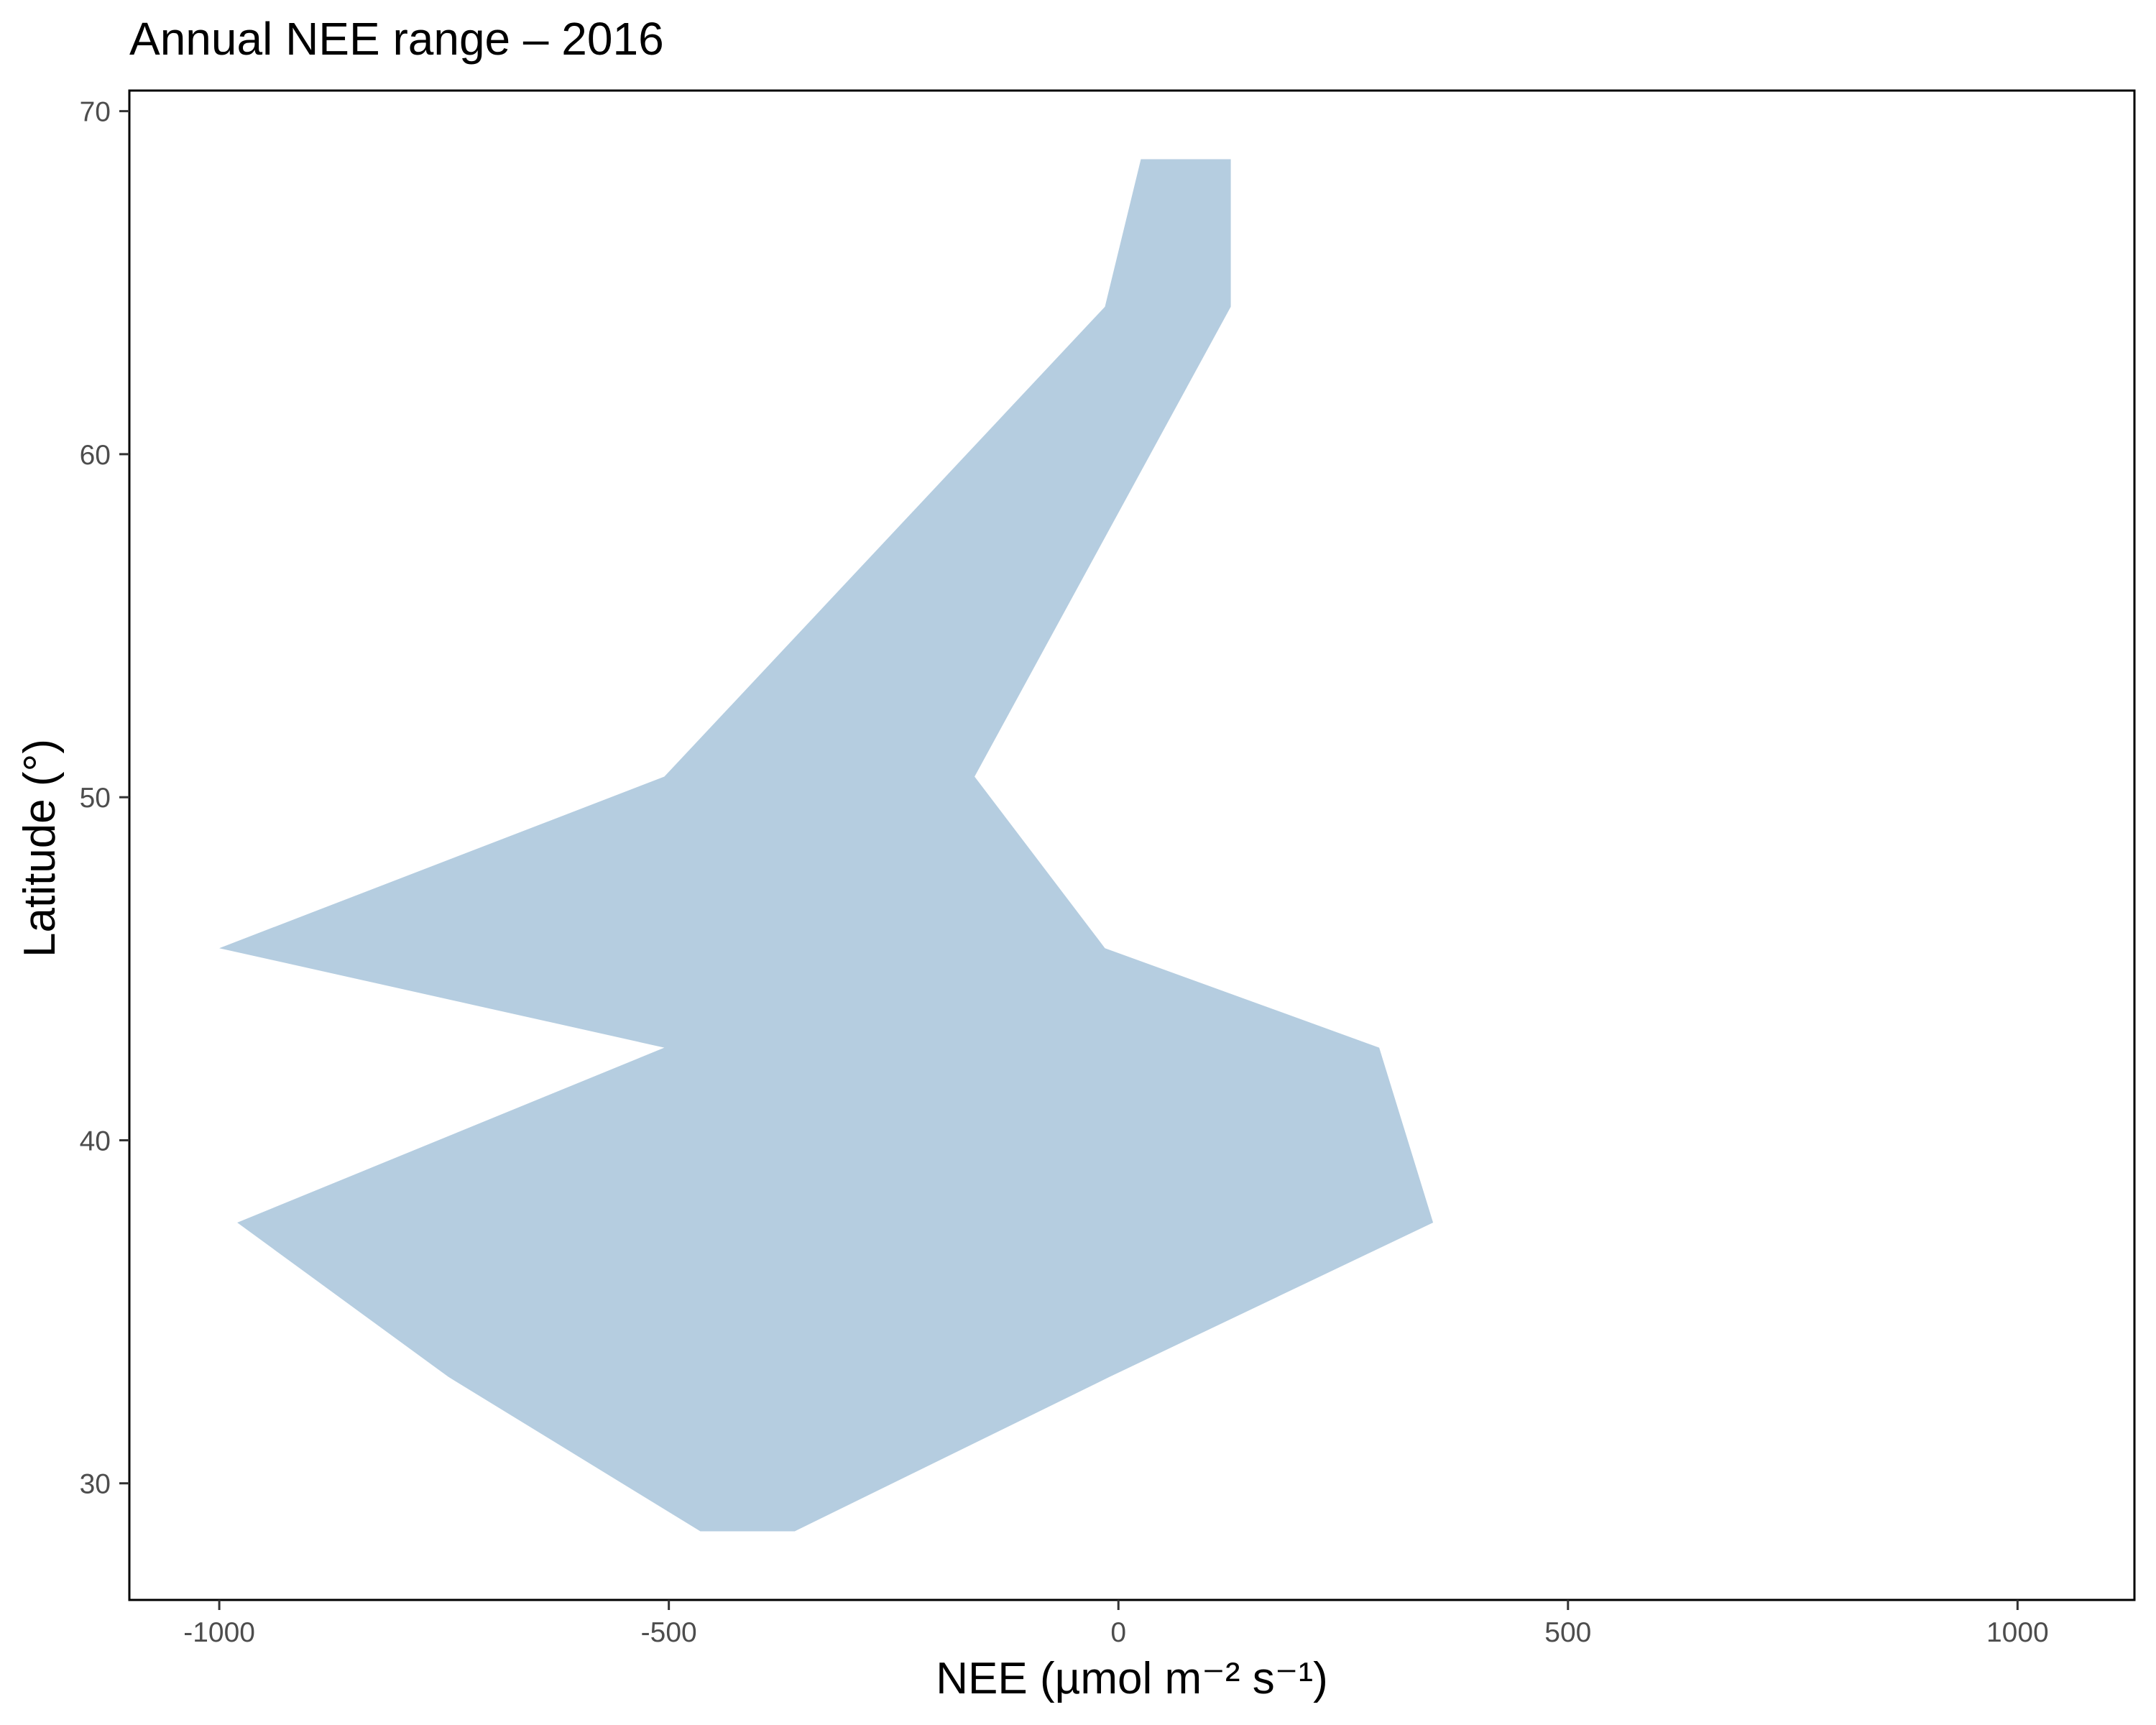  I want to click on x-tick-label: -500, so click(669, 1632).